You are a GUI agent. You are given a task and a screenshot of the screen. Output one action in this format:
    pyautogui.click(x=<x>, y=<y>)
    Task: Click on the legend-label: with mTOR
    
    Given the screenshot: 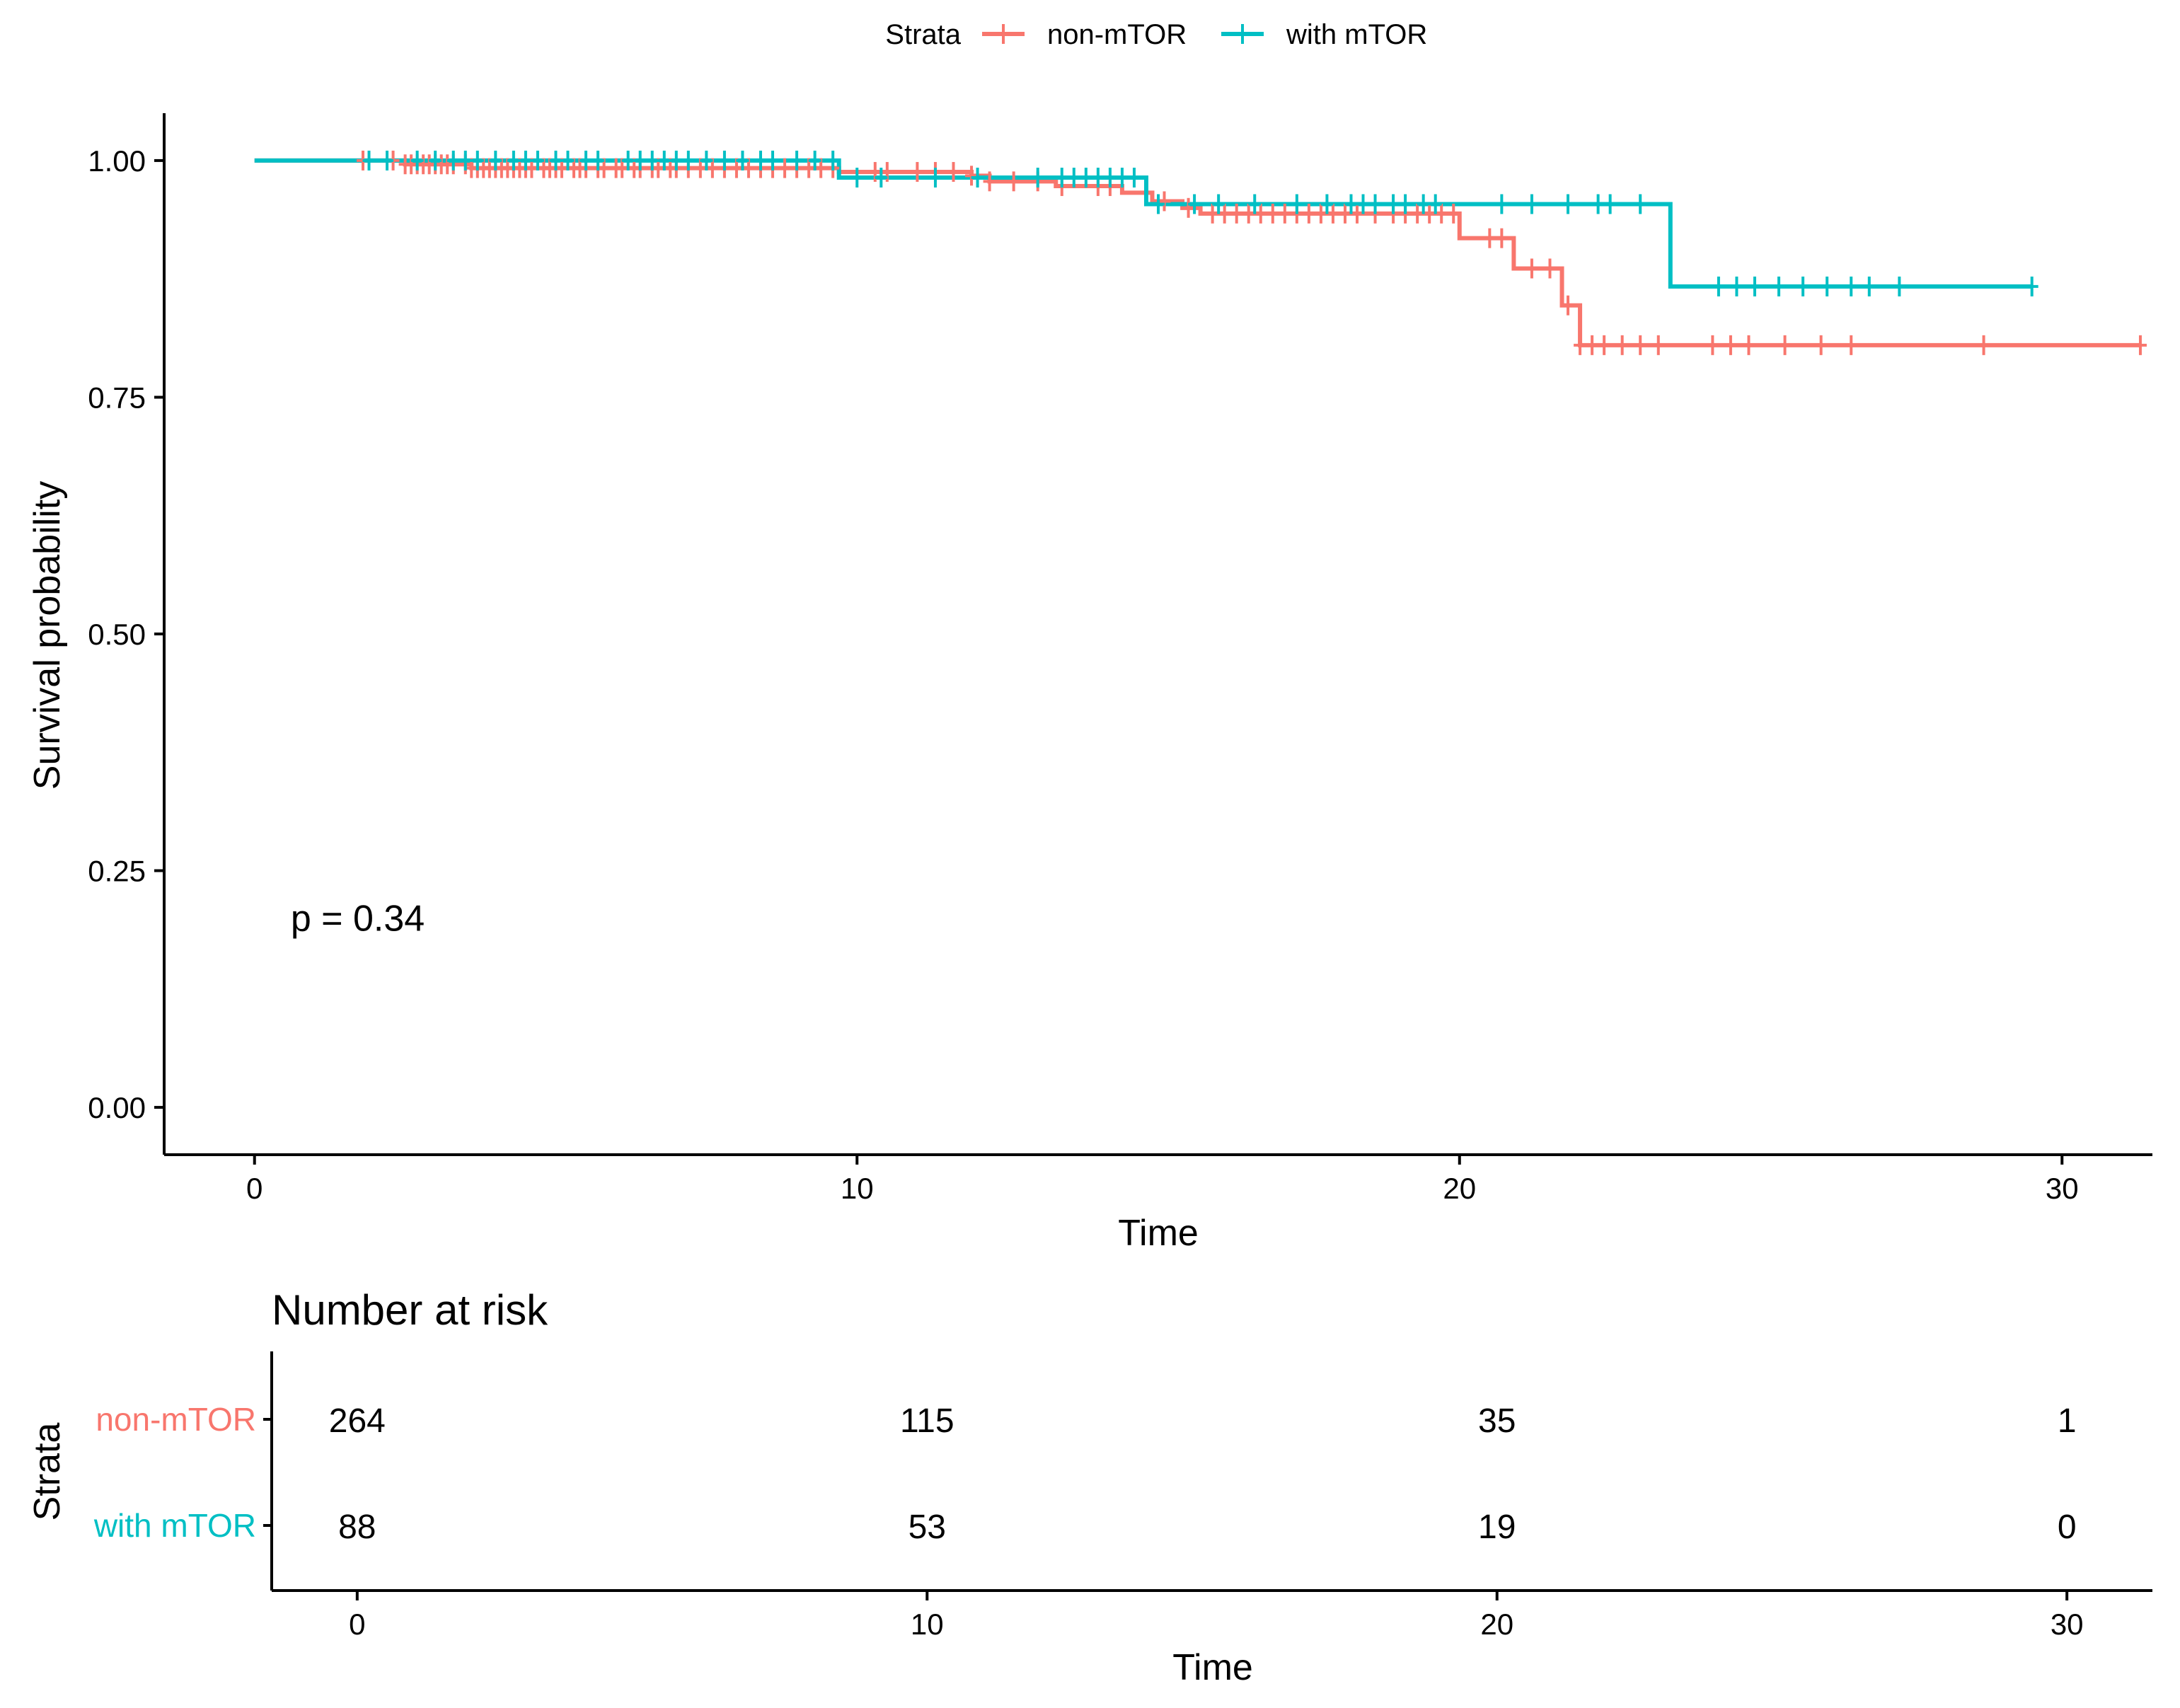 What is the action you would take?
    pyautogui.click(x=1356, y=34)
    